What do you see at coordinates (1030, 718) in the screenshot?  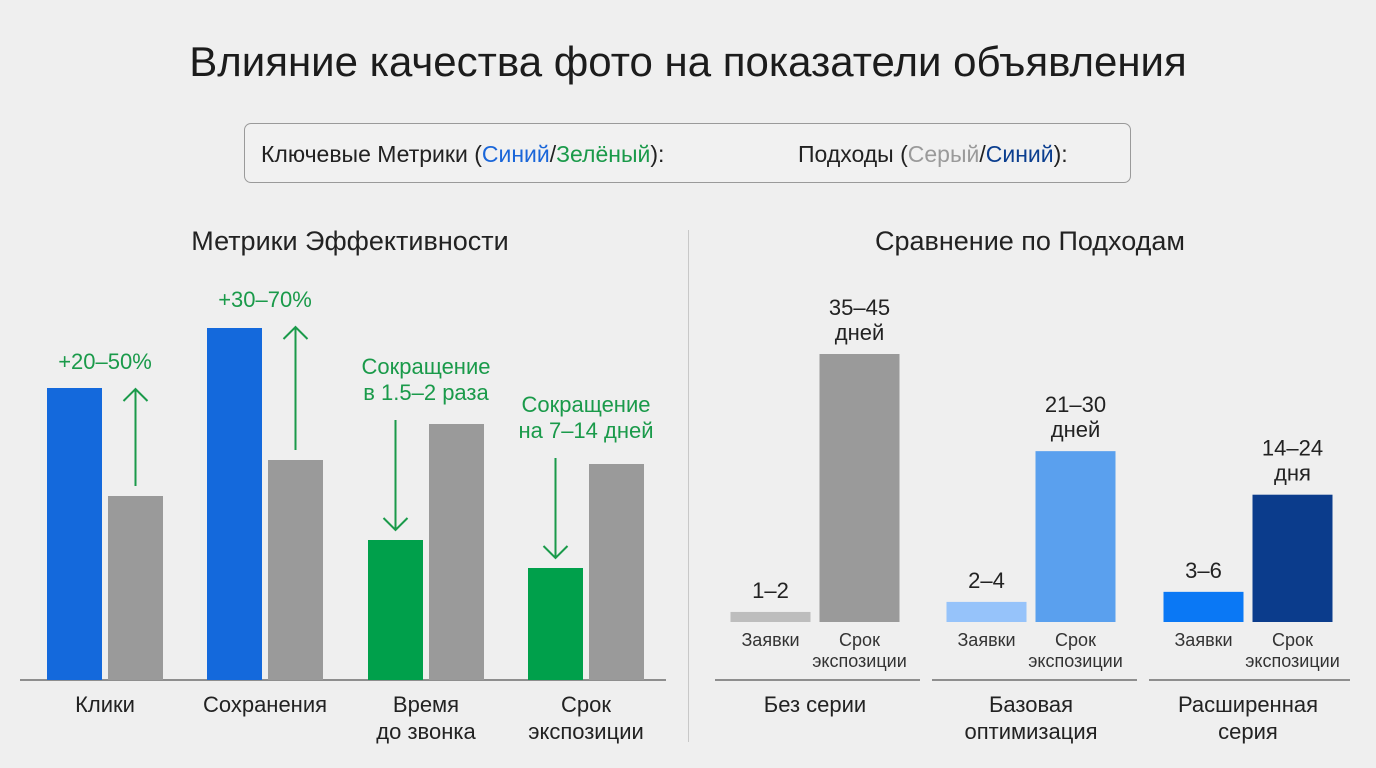 I see `right-group-label-1: Базовая оптимизация` at bounding box center [1030, 718].